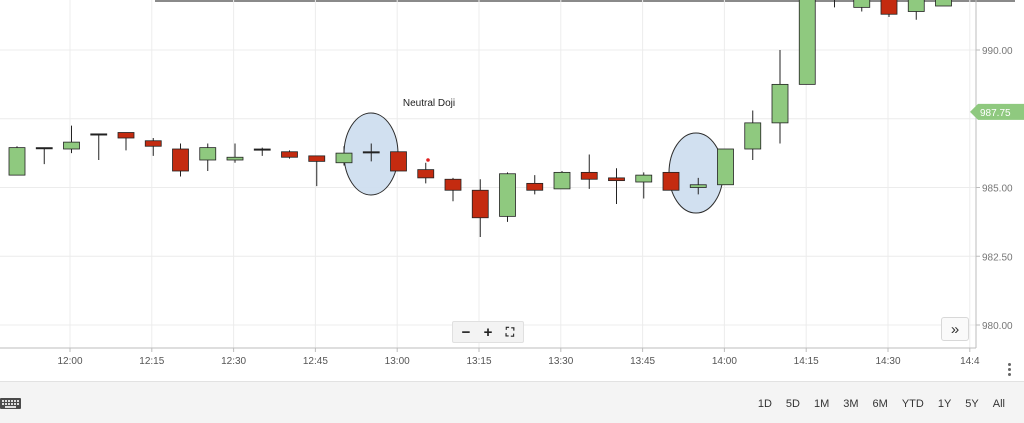 The image size is (1024, 423). I want to click on x-tick-label: 14:30, so click(887, 361).